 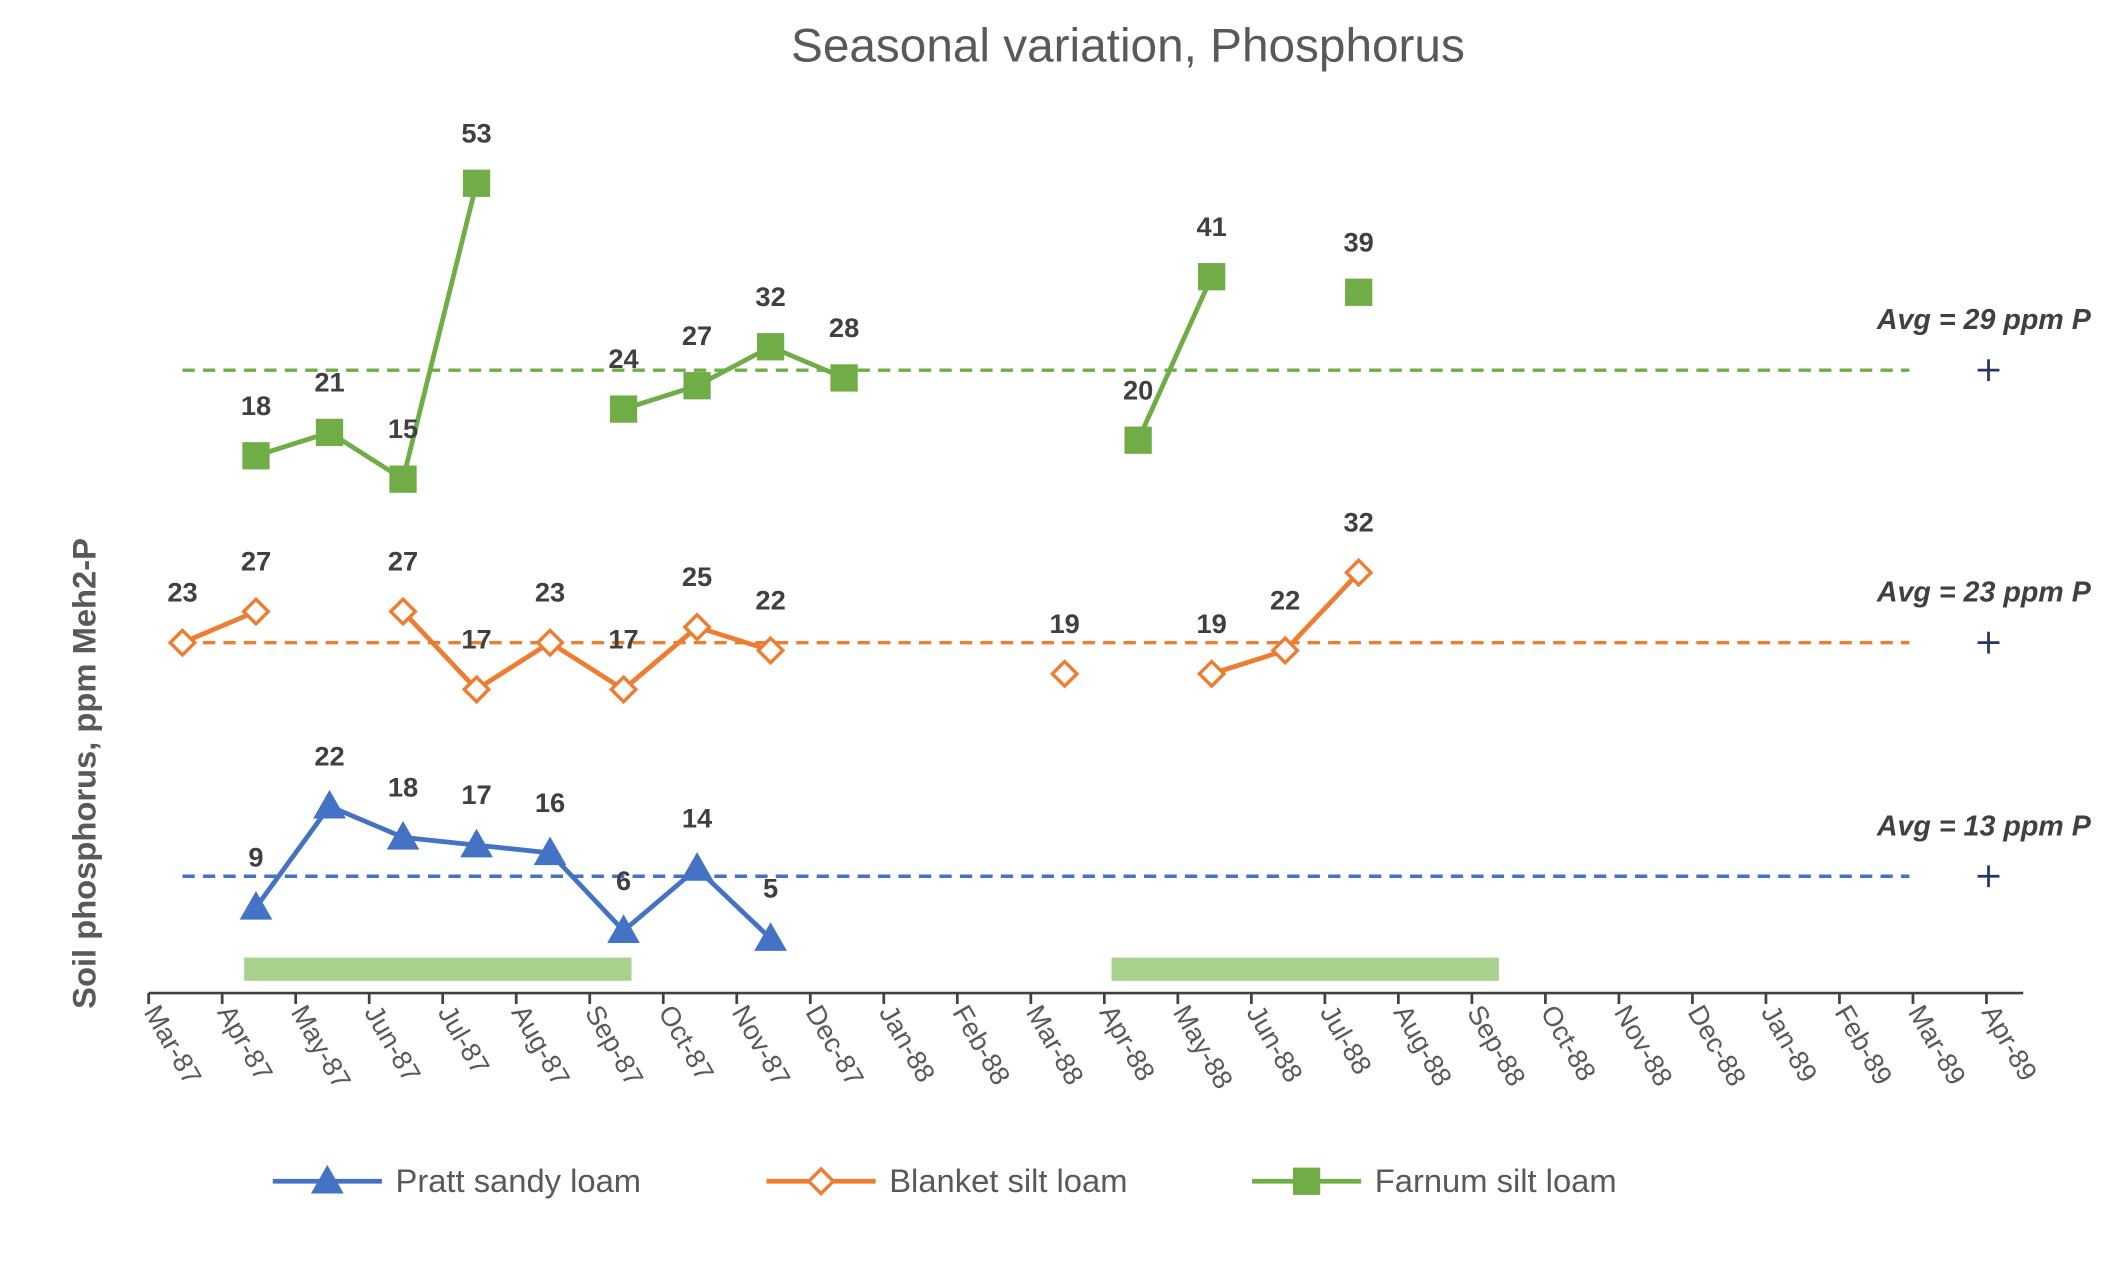 What do you see at coordinates (403, 428) in the screenshot?
I see `data-label: 15` at bounding box center [403, 428].